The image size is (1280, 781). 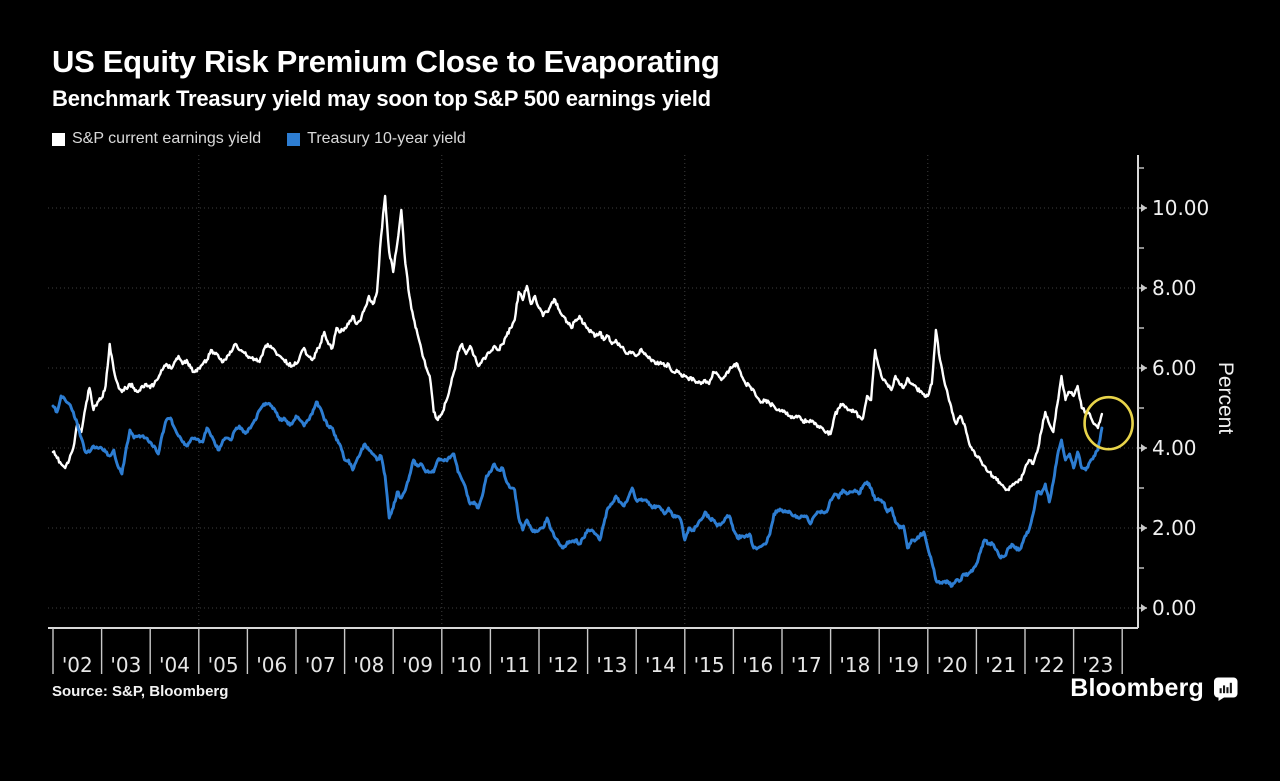 What do you see at coordinates (1174, 528) in the screenshot?
I see `svg-text: 2.00` at bounding box center [1174, 528].